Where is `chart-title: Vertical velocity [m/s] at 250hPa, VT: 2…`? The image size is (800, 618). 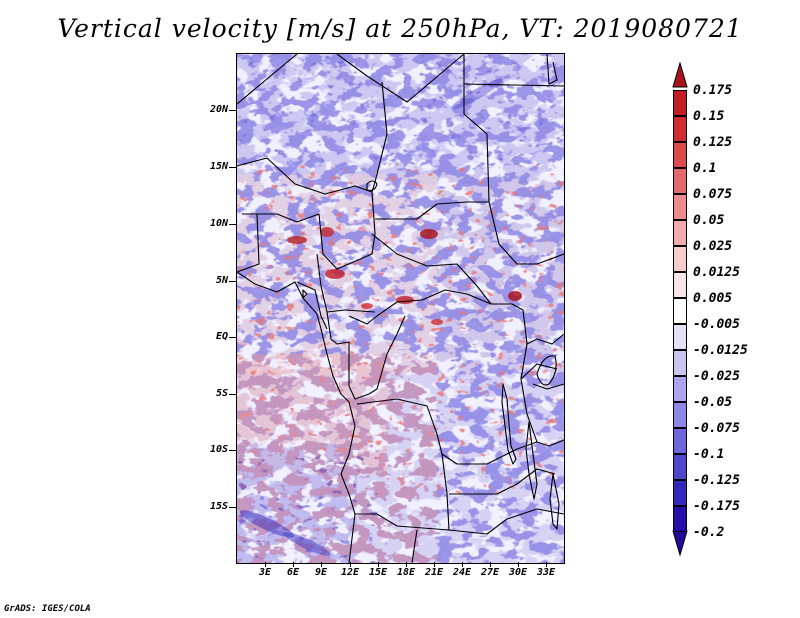
chart-title: Vertical velocity [m/s] at 250hPa, VT: 2… is located at coordinates (400, 28).